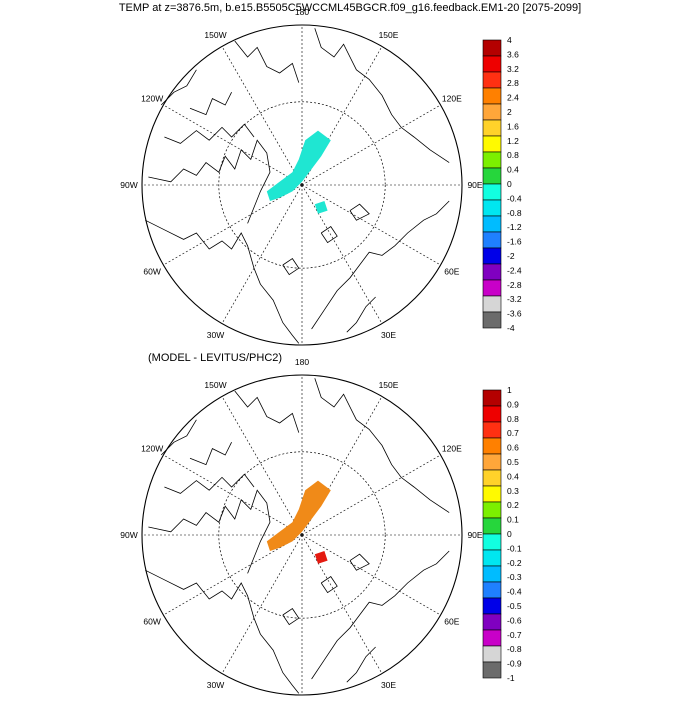 The image size is (700, 705). I want to click on colorbar-label: -1.6, so click(514, 242).